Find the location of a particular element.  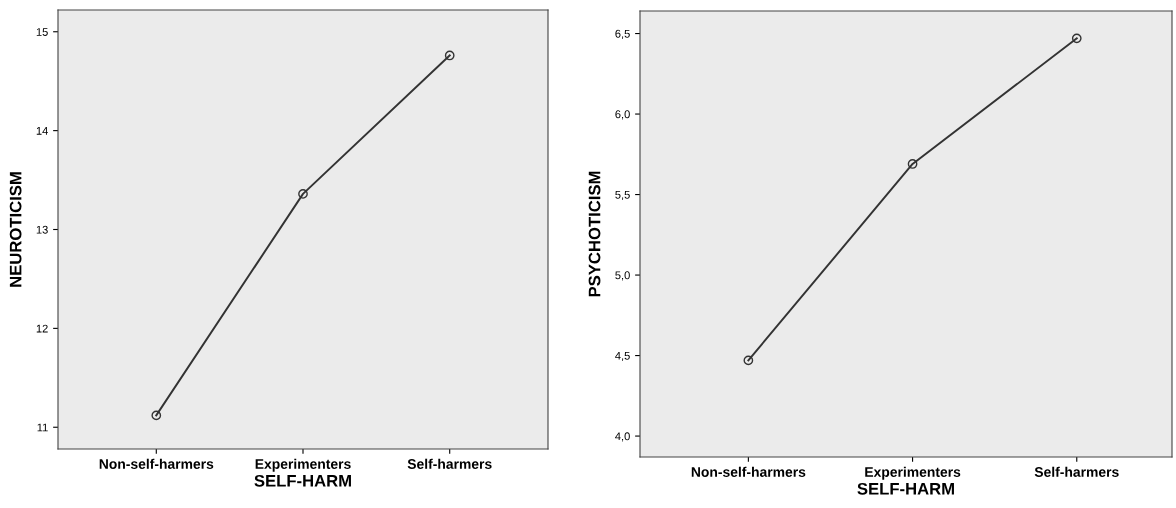

y-tick-label: 6,5 is located at coordinates (622, 34).